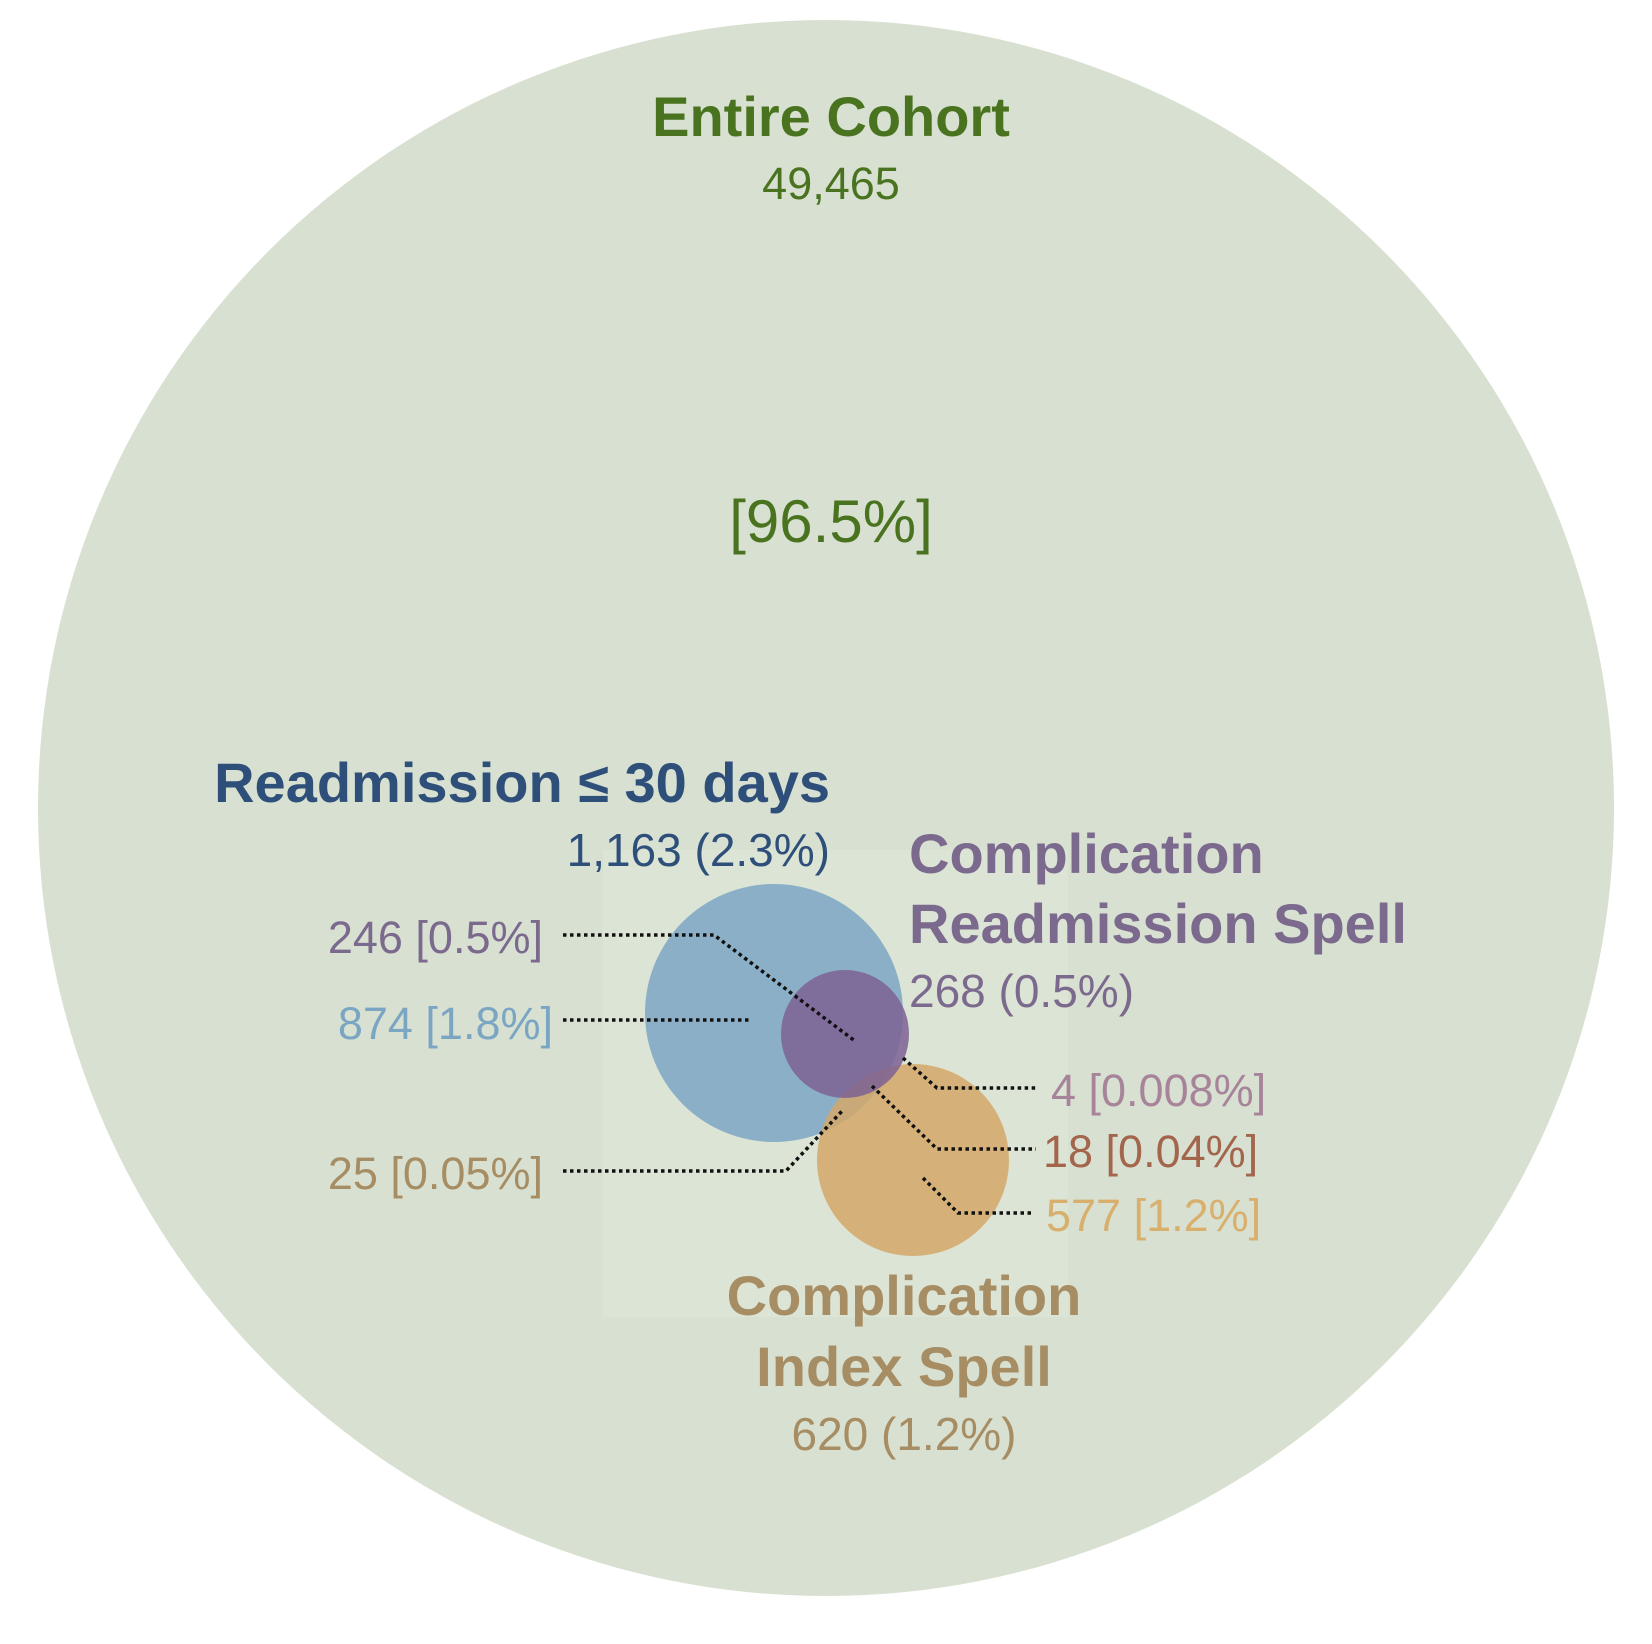 The image size is (1652, 1644). Describe the element at coordinates (1021, 991) in the screenshot. I see `comp-readm-count: 268 (0.5%)` at that location.